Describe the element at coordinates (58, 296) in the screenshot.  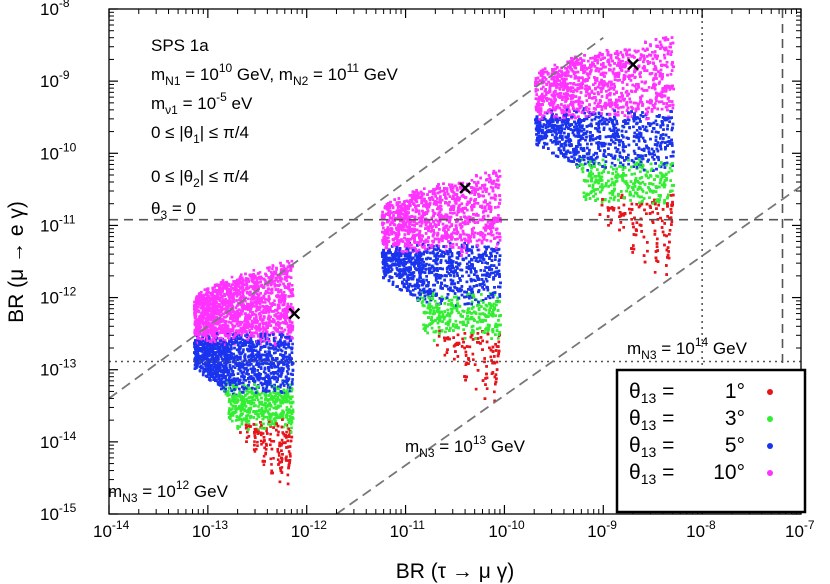
I see `y-tick-label: 10⁻¹²` at that location.